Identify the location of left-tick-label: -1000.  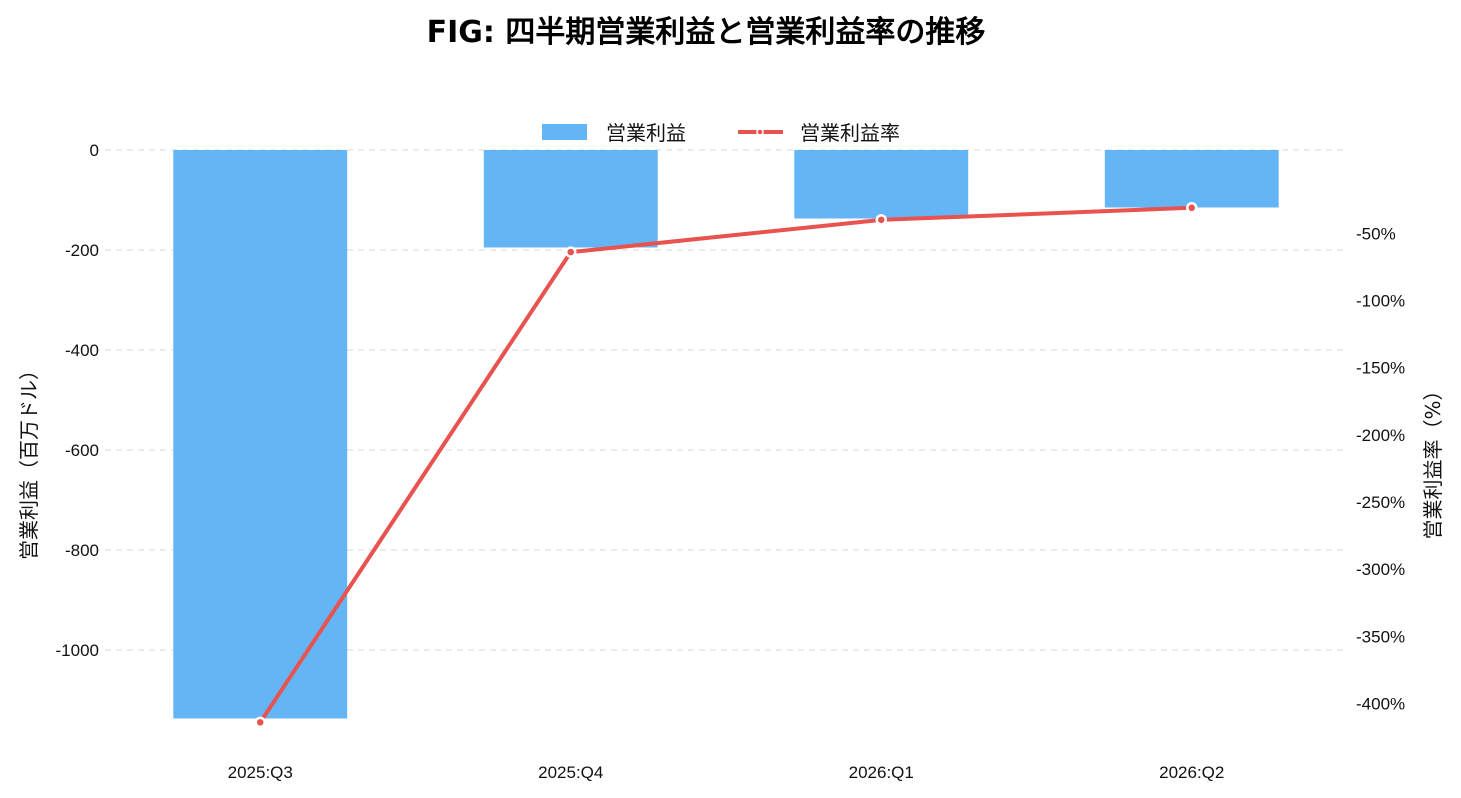
(77, 650).